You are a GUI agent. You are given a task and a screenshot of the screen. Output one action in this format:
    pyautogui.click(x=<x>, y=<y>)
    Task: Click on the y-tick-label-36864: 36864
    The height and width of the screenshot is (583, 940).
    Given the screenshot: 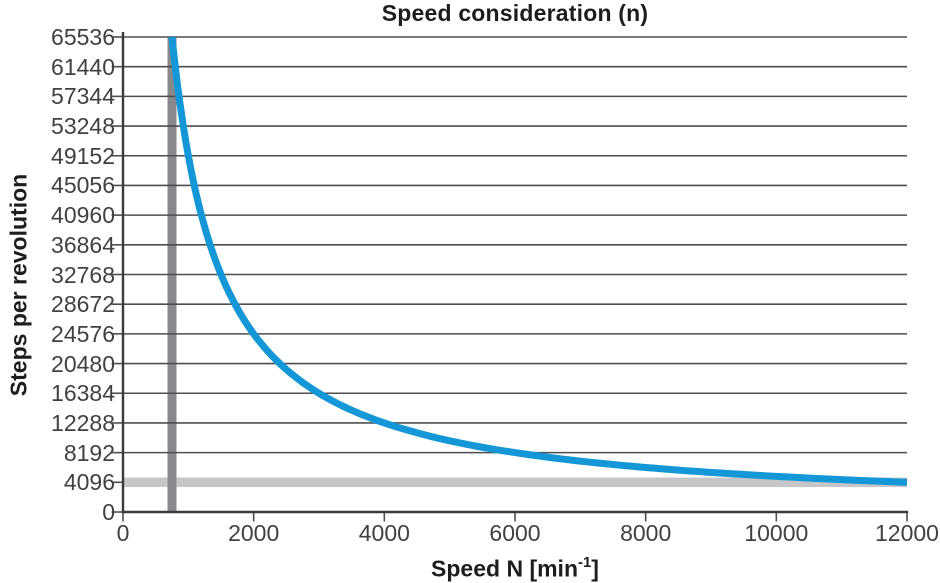 What is the action you would take?
    pyautogui.click(x=83, y=244)
    